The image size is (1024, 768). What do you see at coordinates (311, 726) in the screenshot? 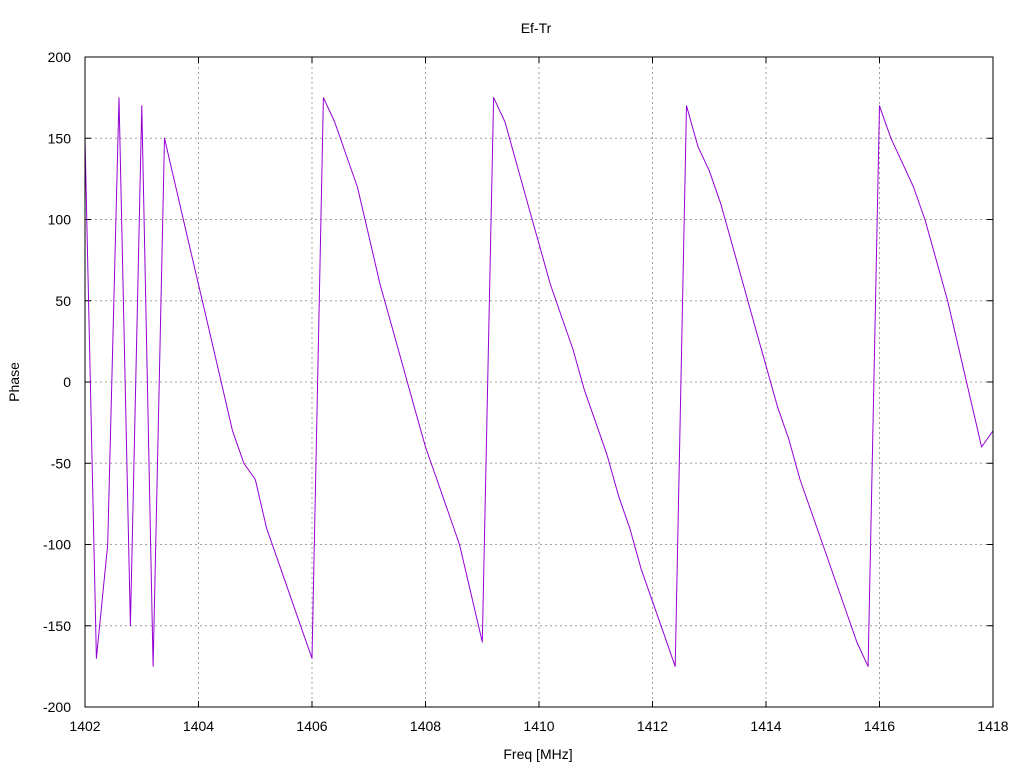
I see `x-tick-label: 1406` at bounding box center [311, 726].